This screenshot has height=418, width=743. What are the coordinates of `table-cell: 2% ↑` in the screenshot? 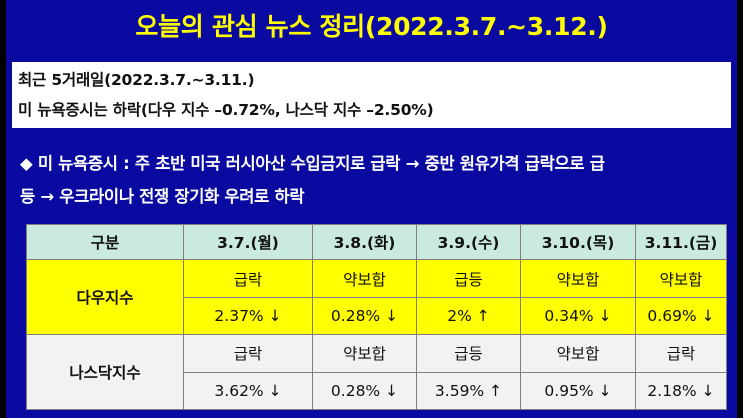 It's located at (468, 316).